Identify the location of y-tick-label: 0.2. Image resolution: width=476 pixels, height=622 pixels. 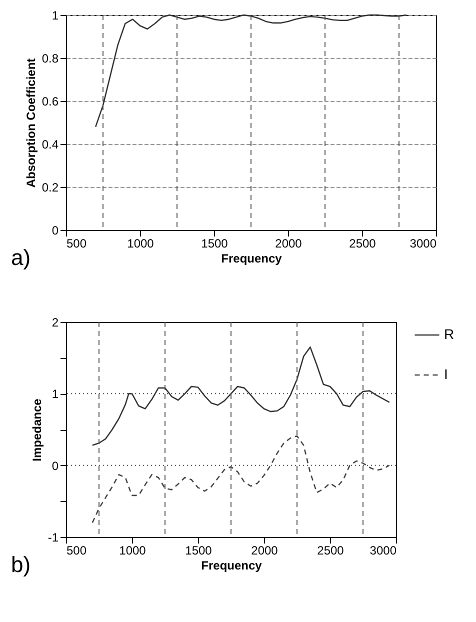
(50, 187).